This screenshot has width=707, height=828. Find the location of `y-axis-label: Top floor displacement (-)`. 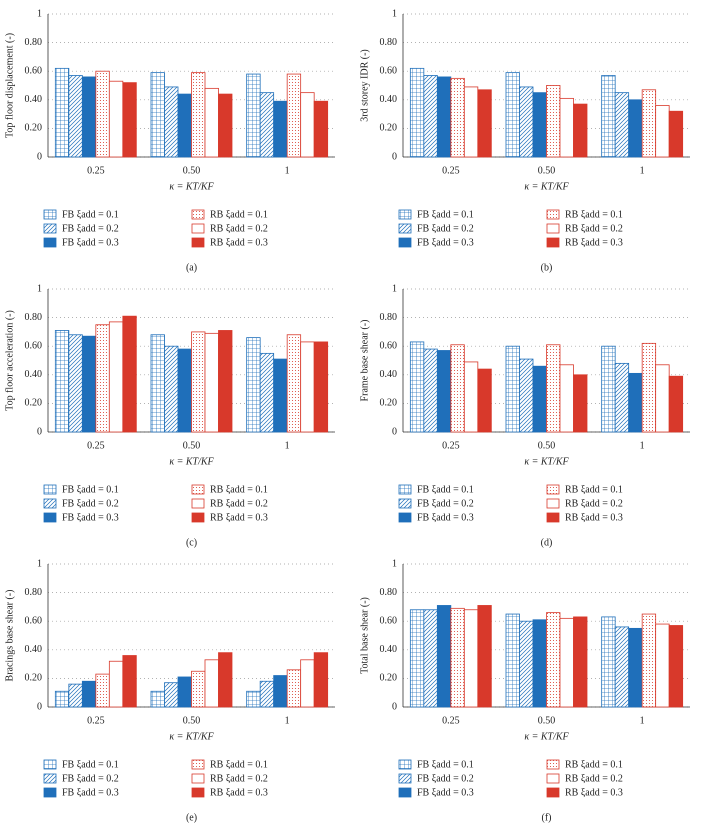

y-axis-label: Top floor displacement (-) is located at coordinates (9, 85).